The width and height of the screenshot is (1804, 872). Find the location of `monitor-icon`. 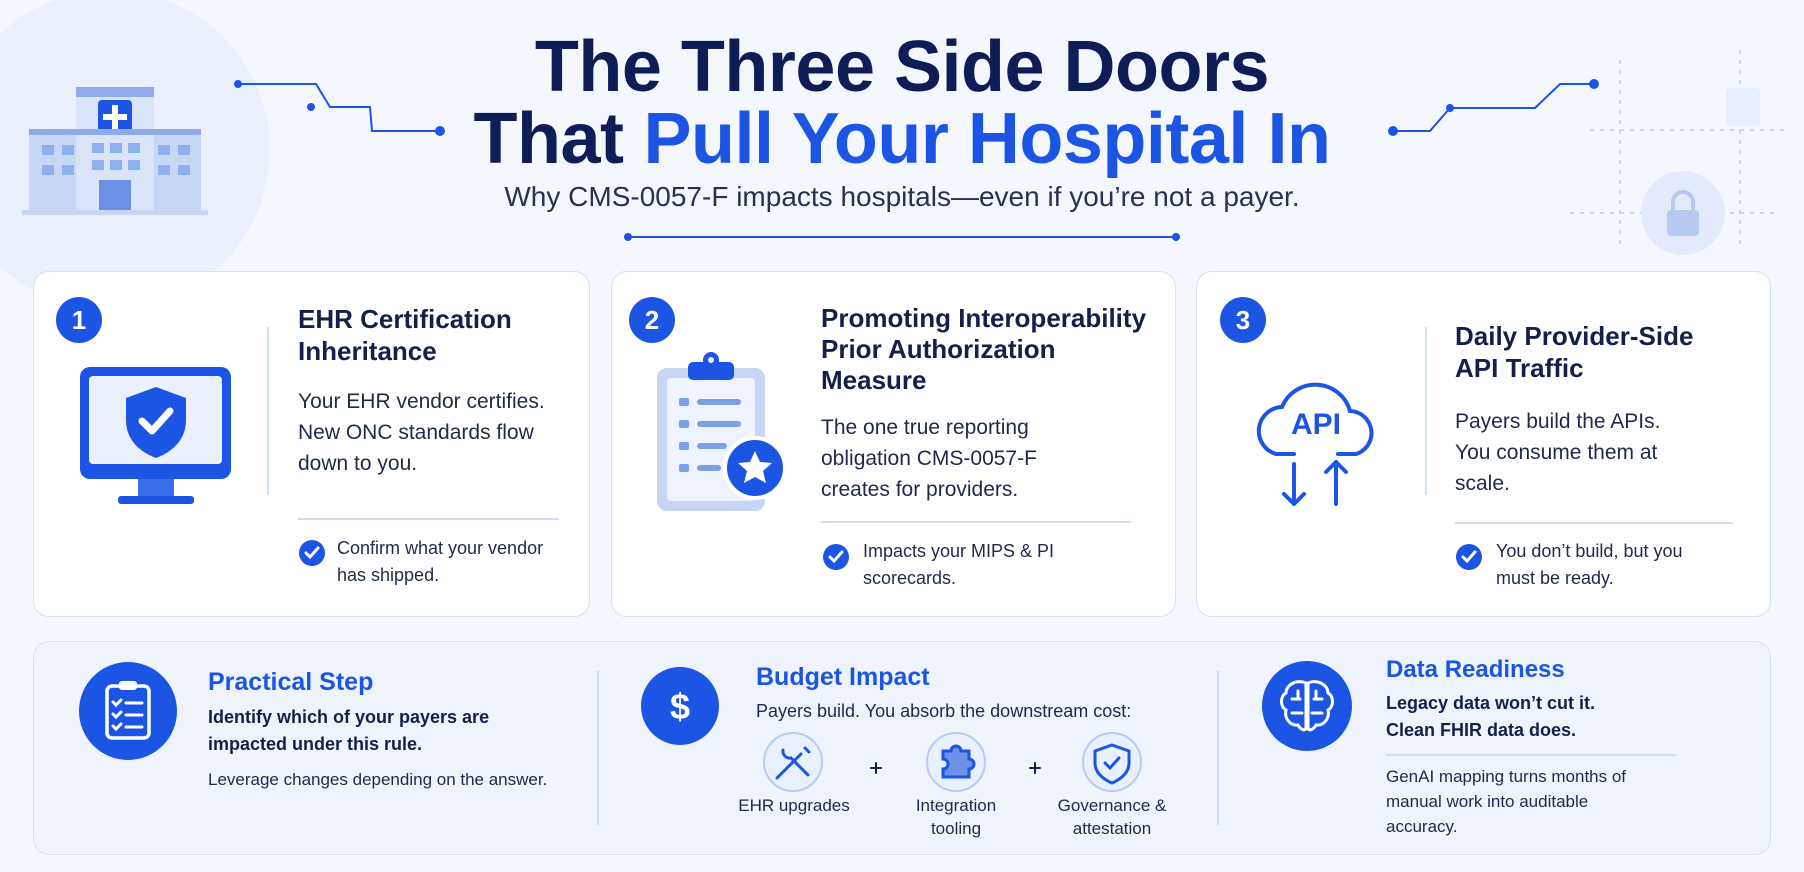

monitor-icon is located at coordinates (155, 435).